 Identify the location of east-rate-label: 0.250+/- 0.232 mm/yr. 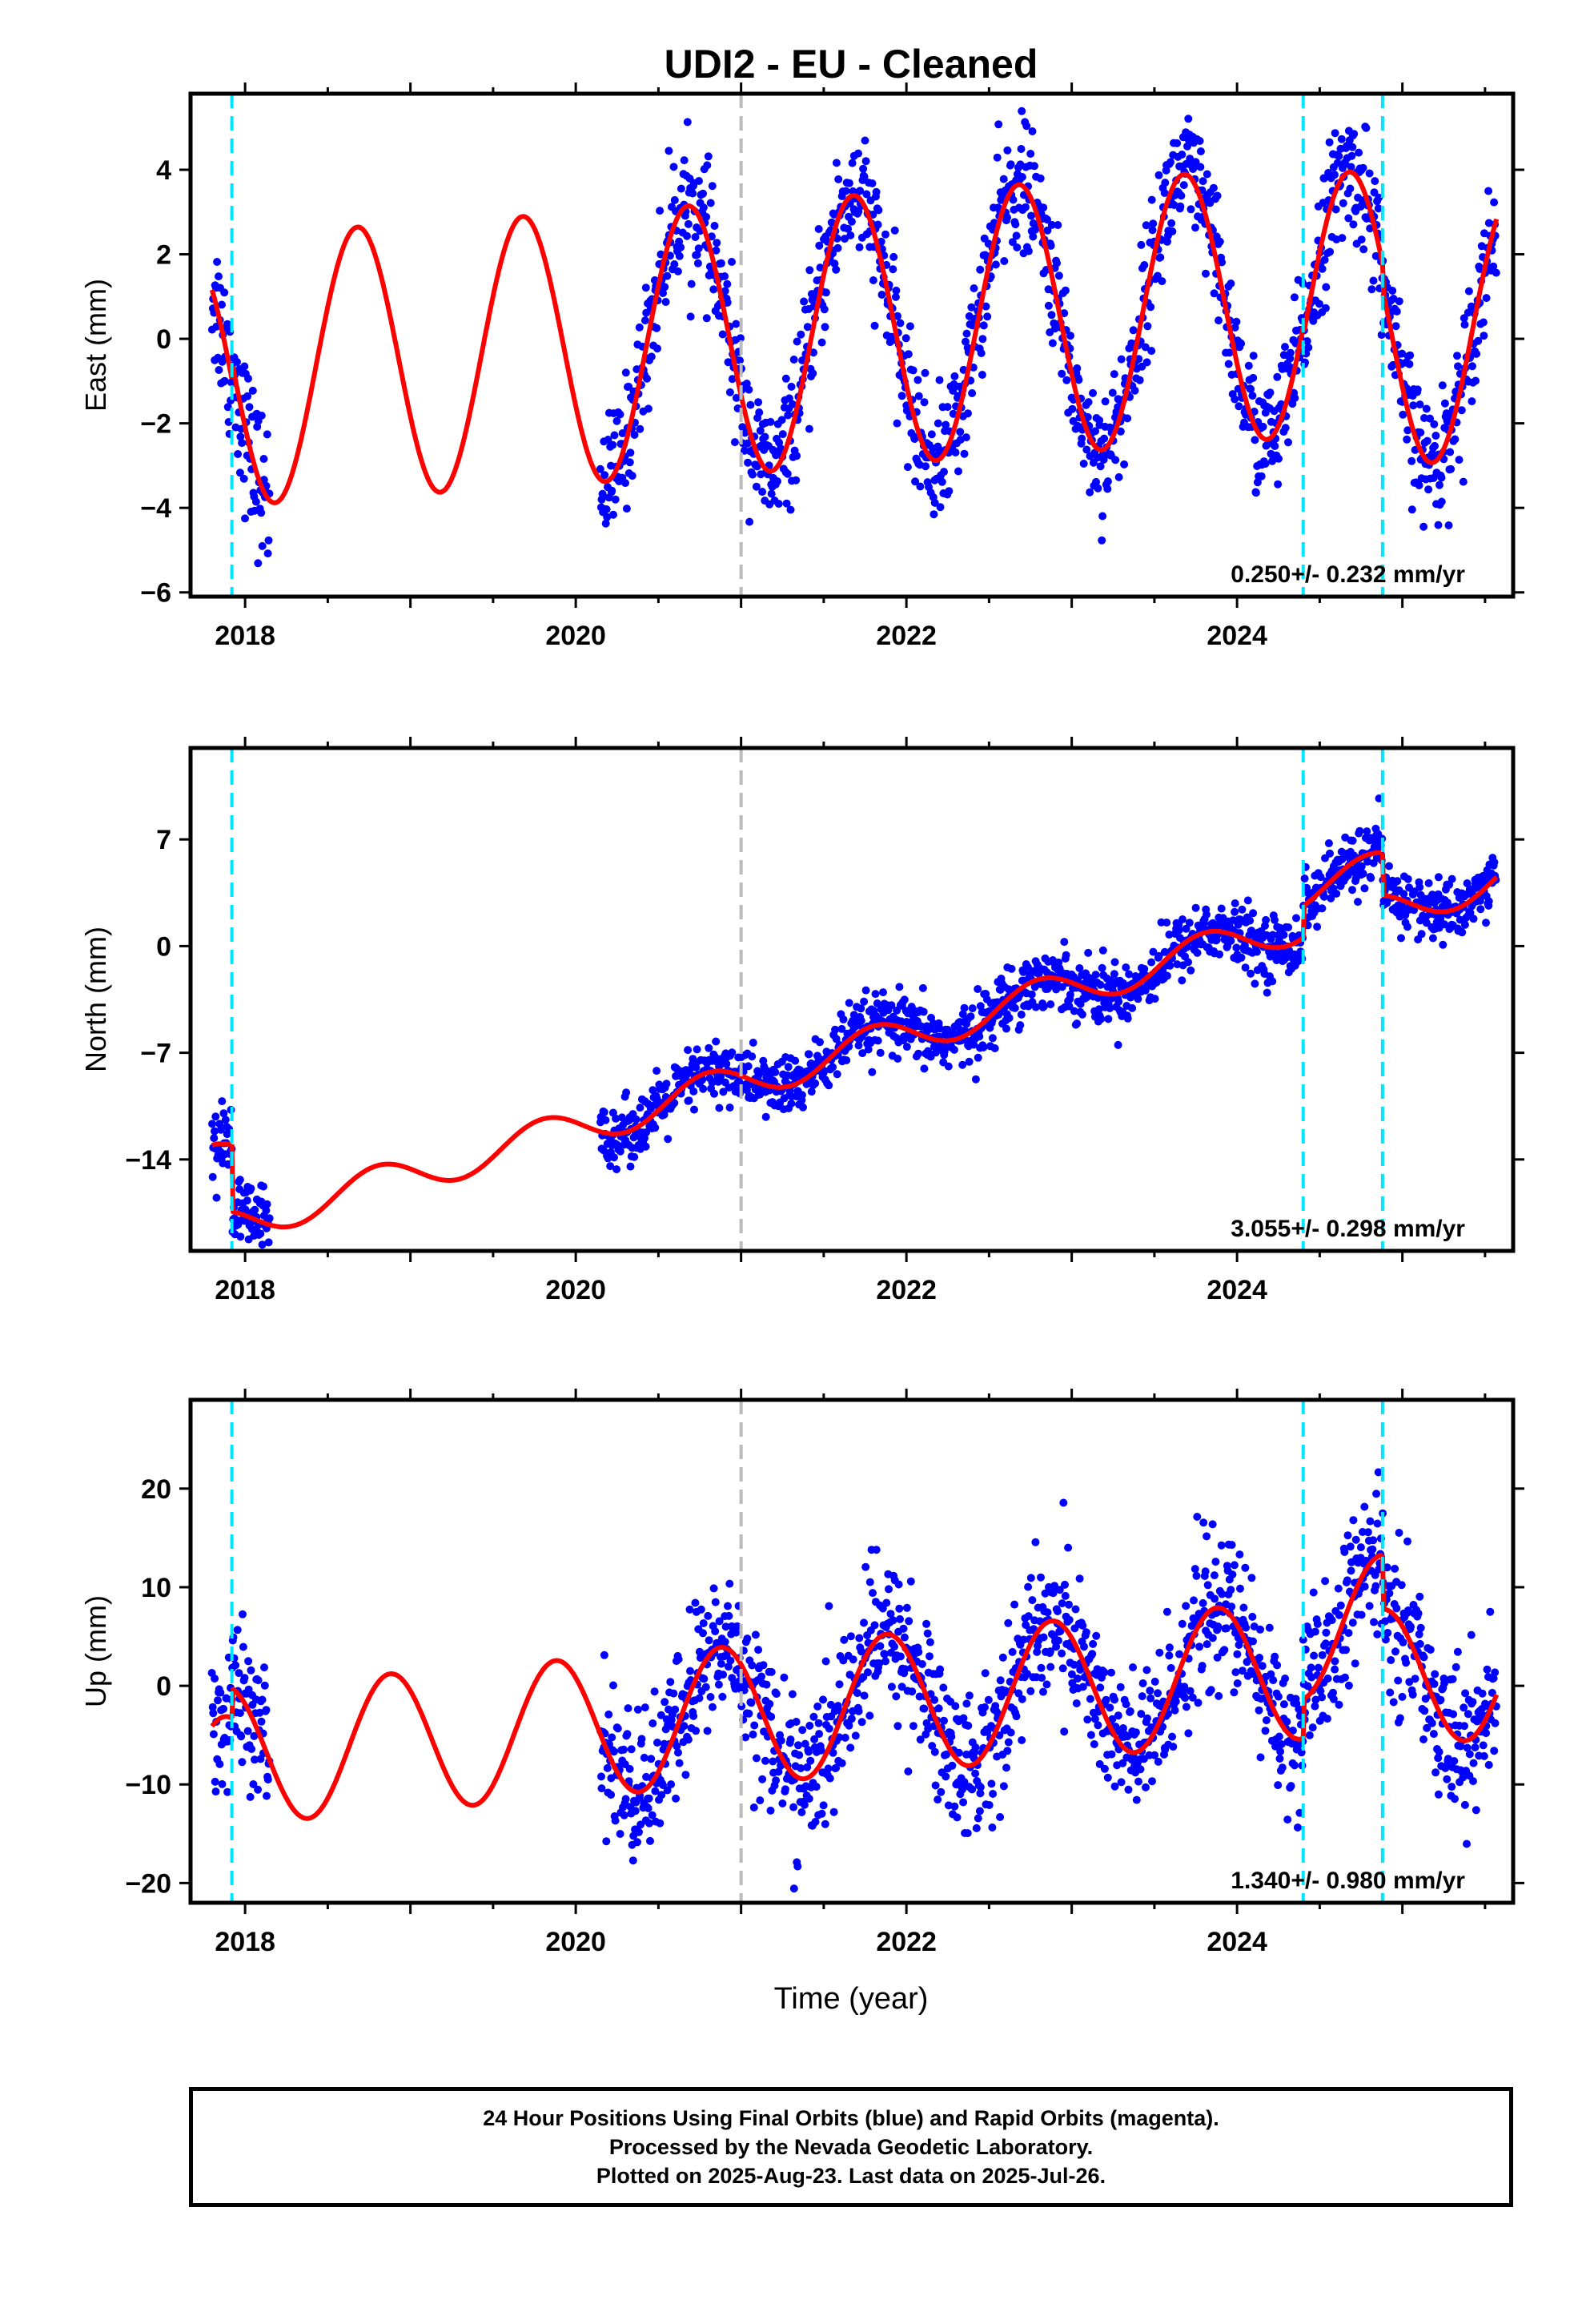
(1348, 574).